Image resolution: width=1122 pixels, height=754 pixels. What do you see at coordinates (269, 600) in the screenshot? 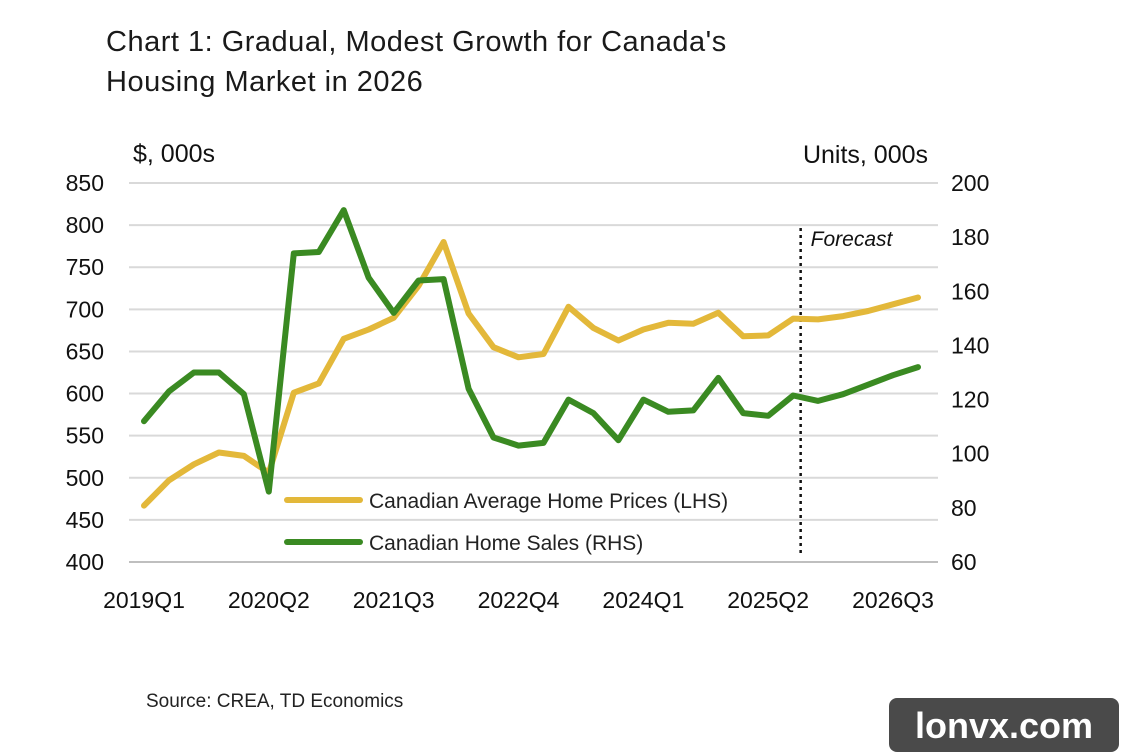
I see `x-tick-label: 2020Q2` at bounding box center [269, 600].